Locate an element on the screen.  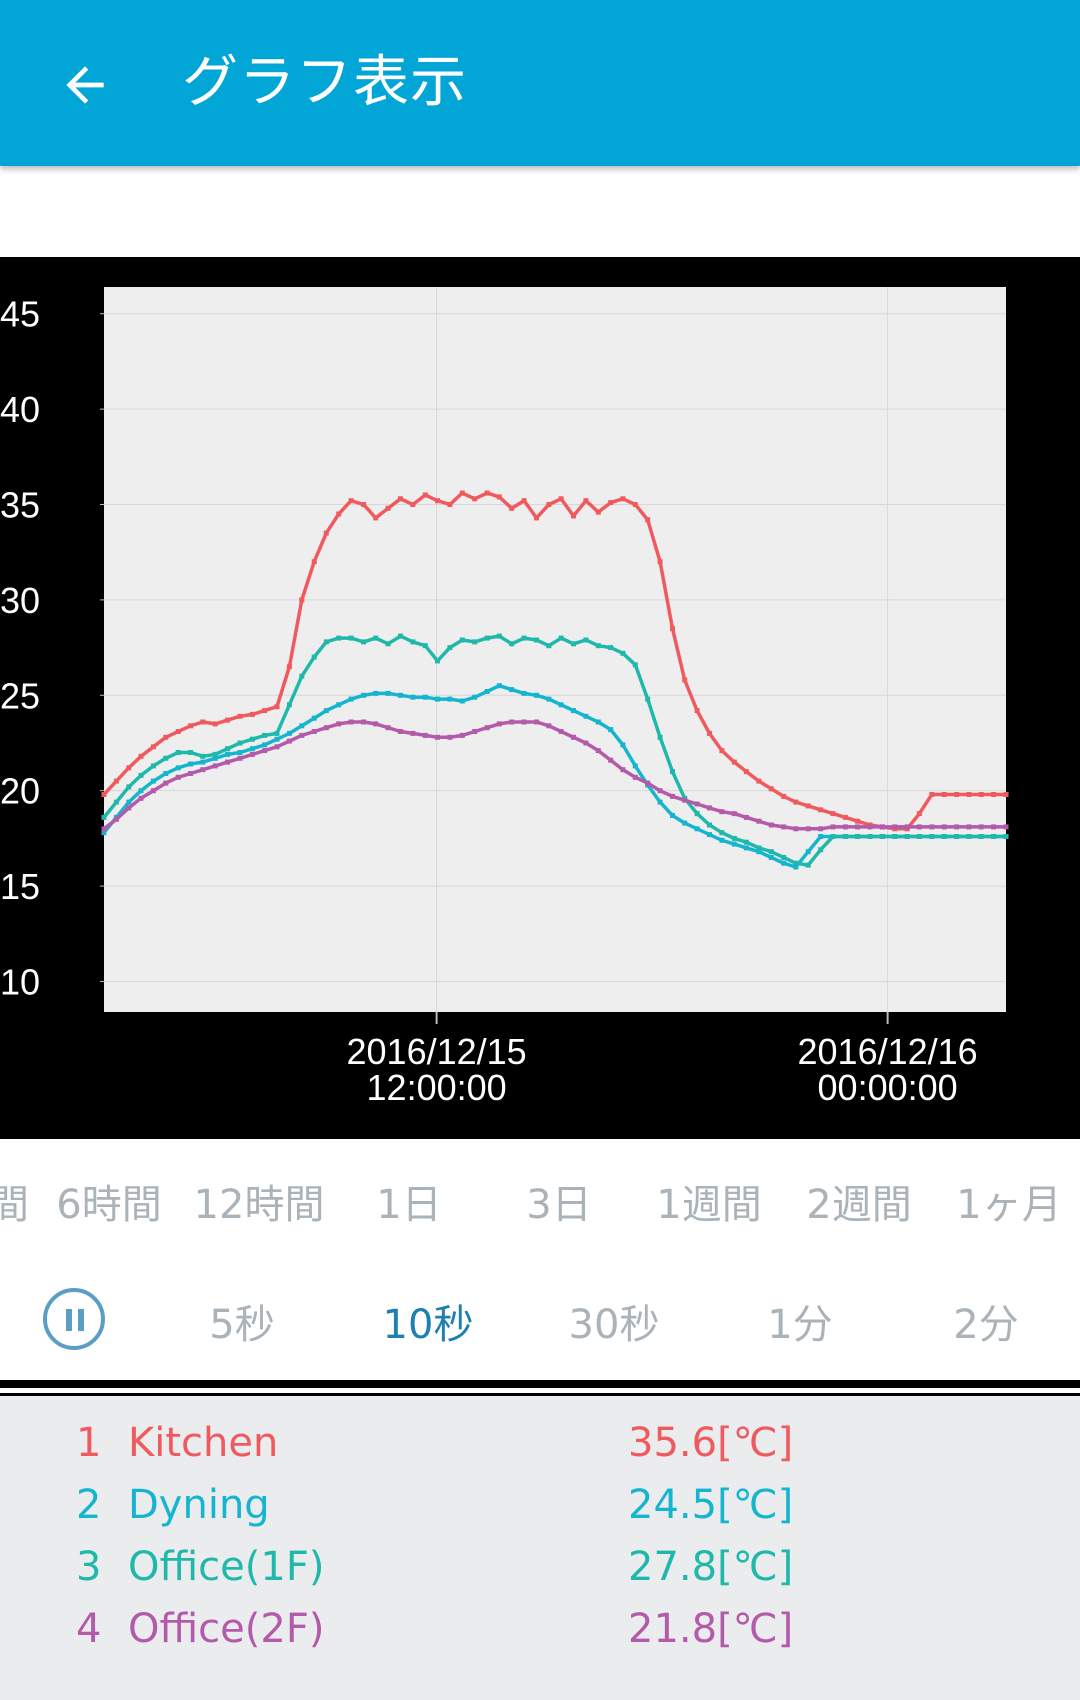
arrow-left-icon is located at coordinates (85, 85).